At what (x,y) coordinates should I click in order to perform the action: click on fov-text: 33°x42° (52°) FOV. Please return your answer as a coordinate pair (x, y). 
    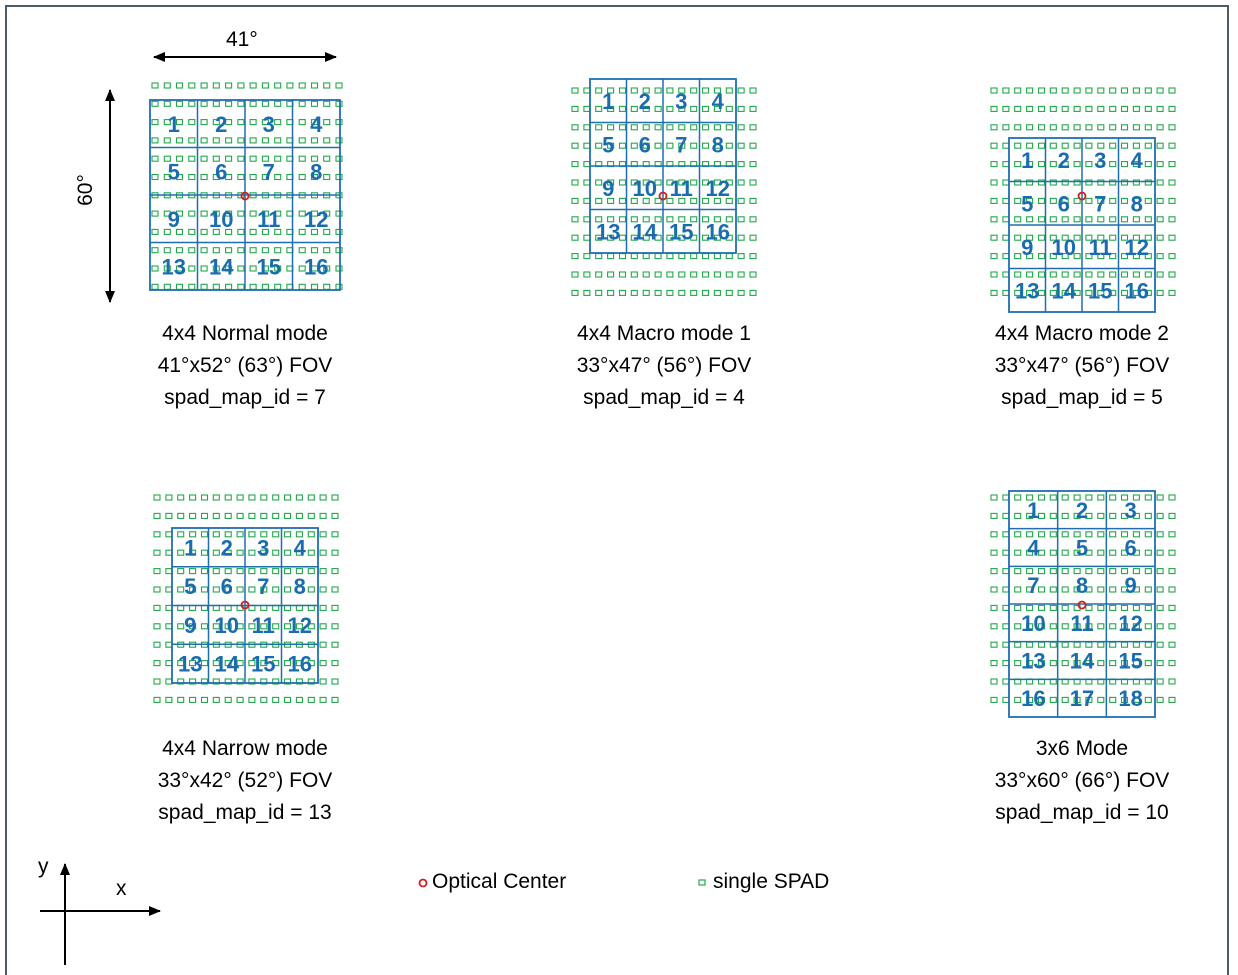
    Looking at the image, I should click on (245, 780).